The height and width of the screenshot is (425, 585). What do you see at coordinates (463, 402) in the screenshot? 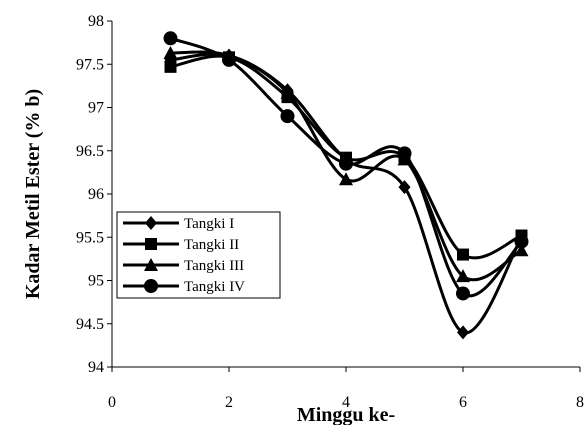
I see `x-tick-label: 6` at bounding box center [463, 402].